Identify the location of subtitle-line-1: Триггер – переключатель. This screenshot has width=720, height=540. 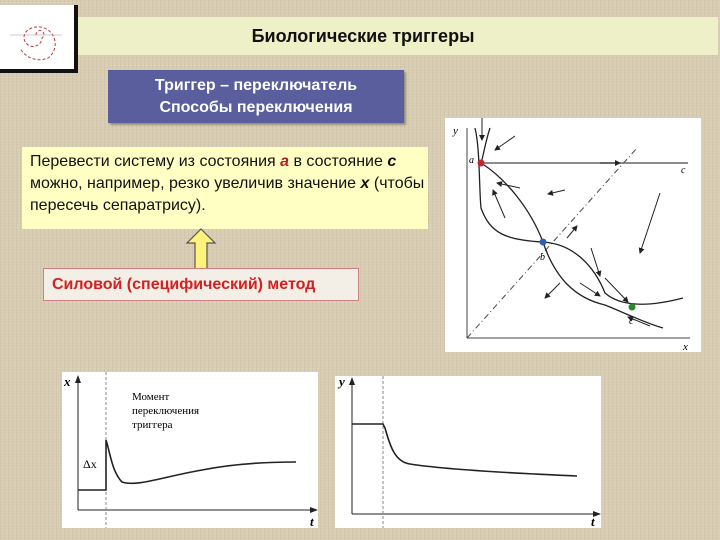
(256, 85).